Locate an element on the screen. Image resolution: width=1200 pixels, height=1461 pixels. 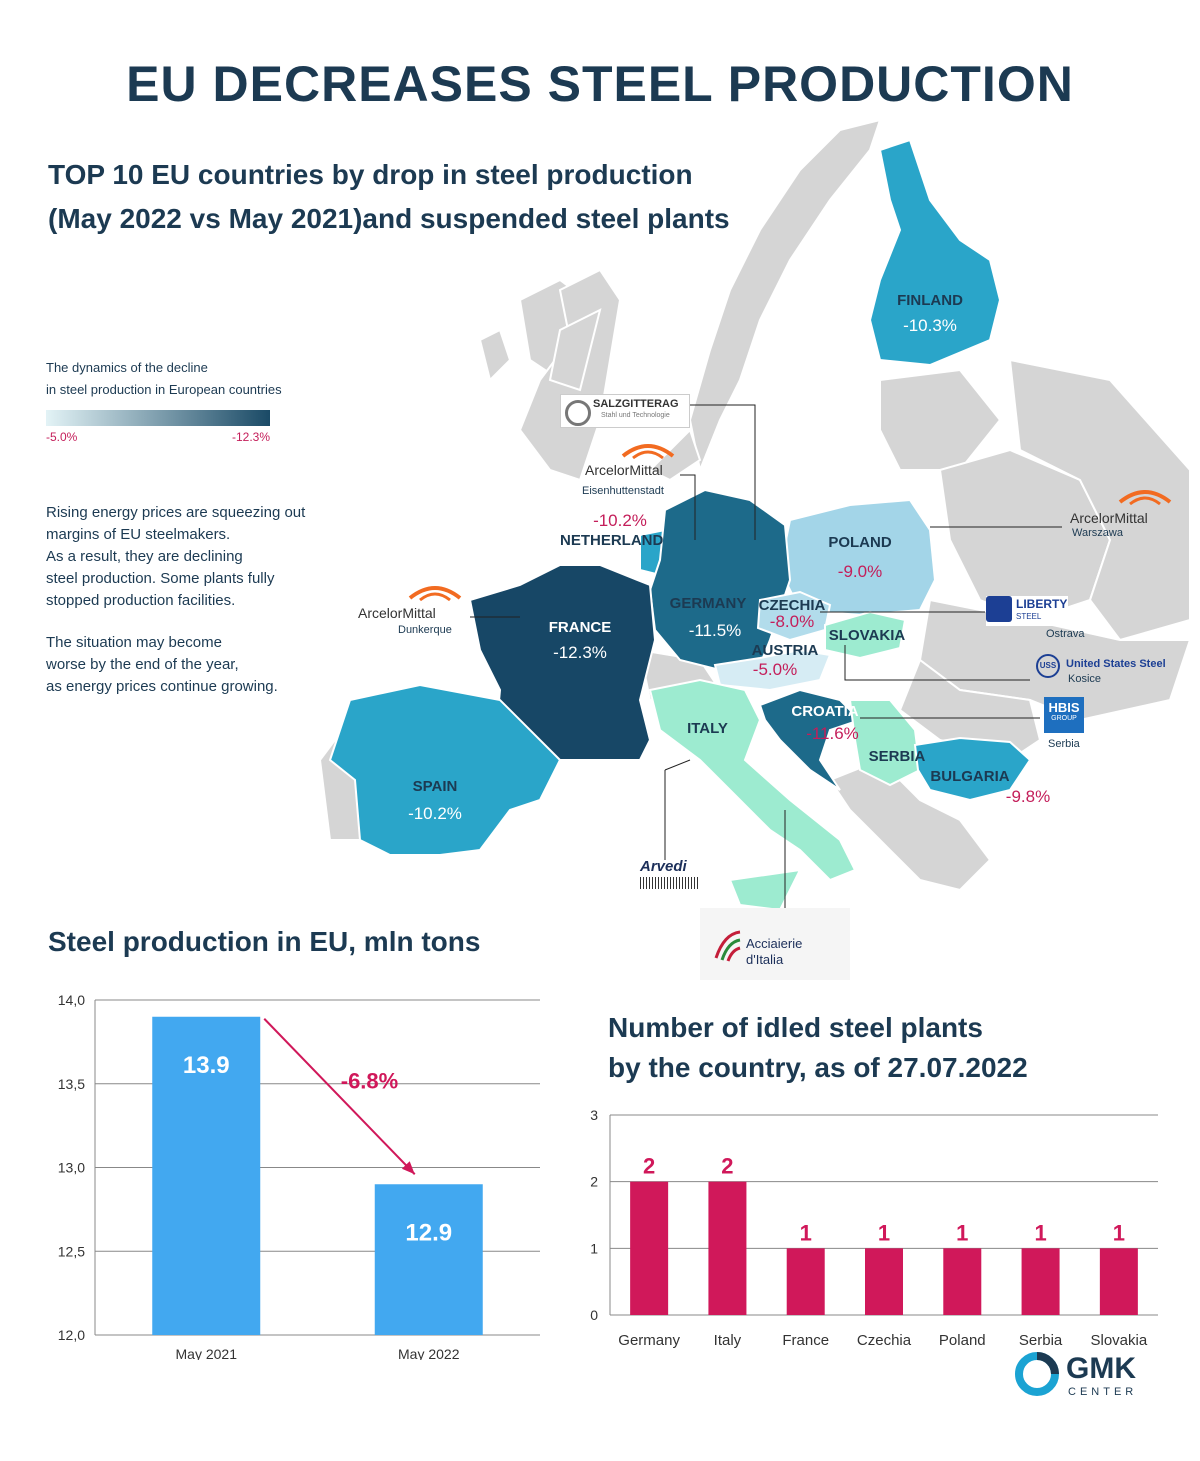
hbis-logo: HBIS GROUP is located at coordinates (1064, 715).